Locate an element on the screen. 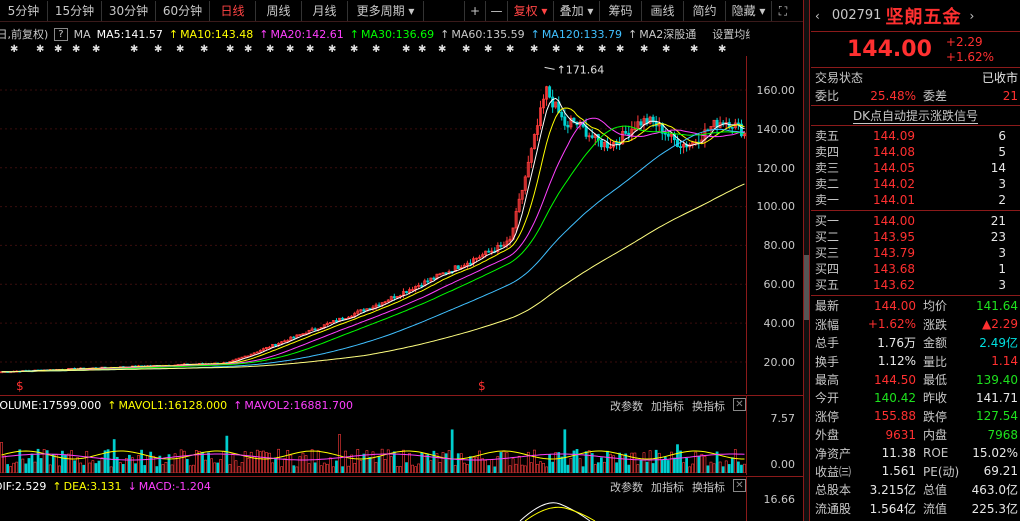 The height and width of the screenshot is (521, 1020). high-marker-label: ↑171.64 is located at coordinates (581, 69).